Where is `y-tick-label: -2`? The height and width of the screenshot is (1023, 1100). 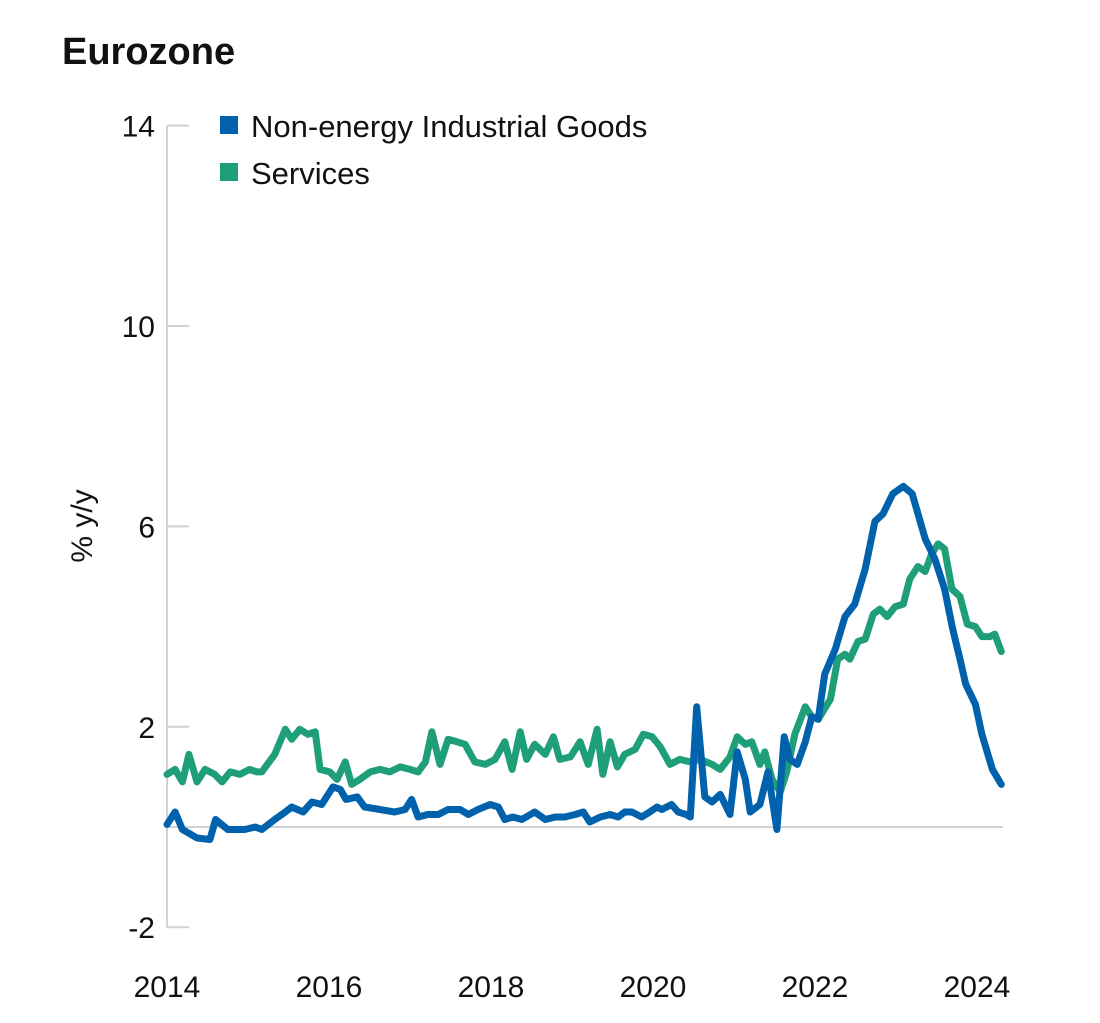 y-tick-label: -2 is located at coordinates (141, 928).